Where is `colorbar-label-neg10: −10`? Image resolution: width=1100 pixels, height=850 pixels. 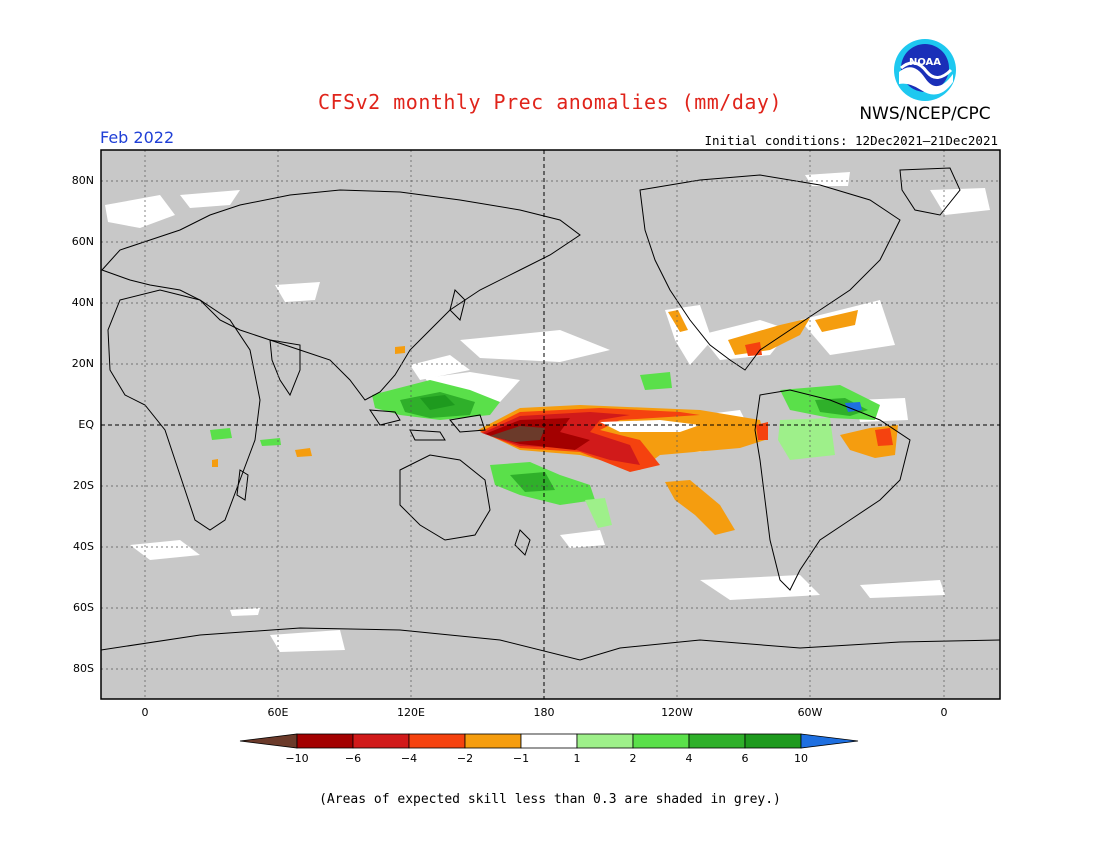 colorbar-label-neg10: −10 is located at coordinates (297, 758).